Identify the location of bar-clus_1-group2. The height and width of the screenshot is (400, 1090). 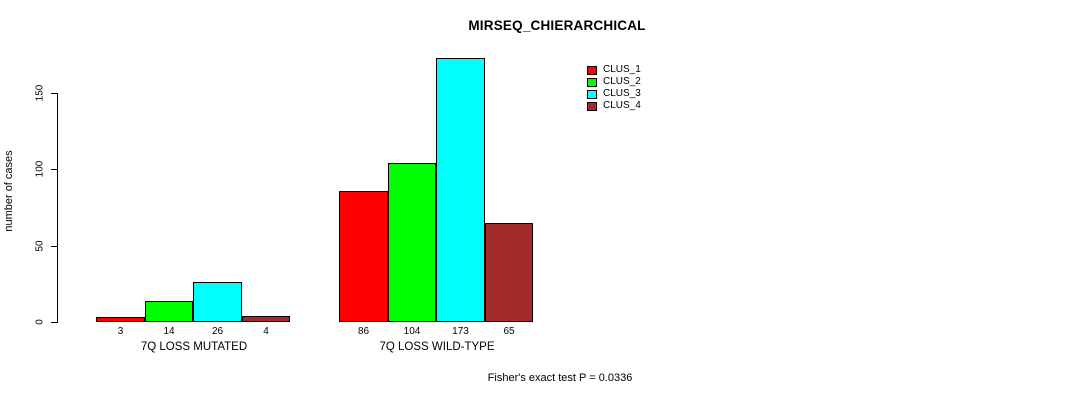
(363, 256).